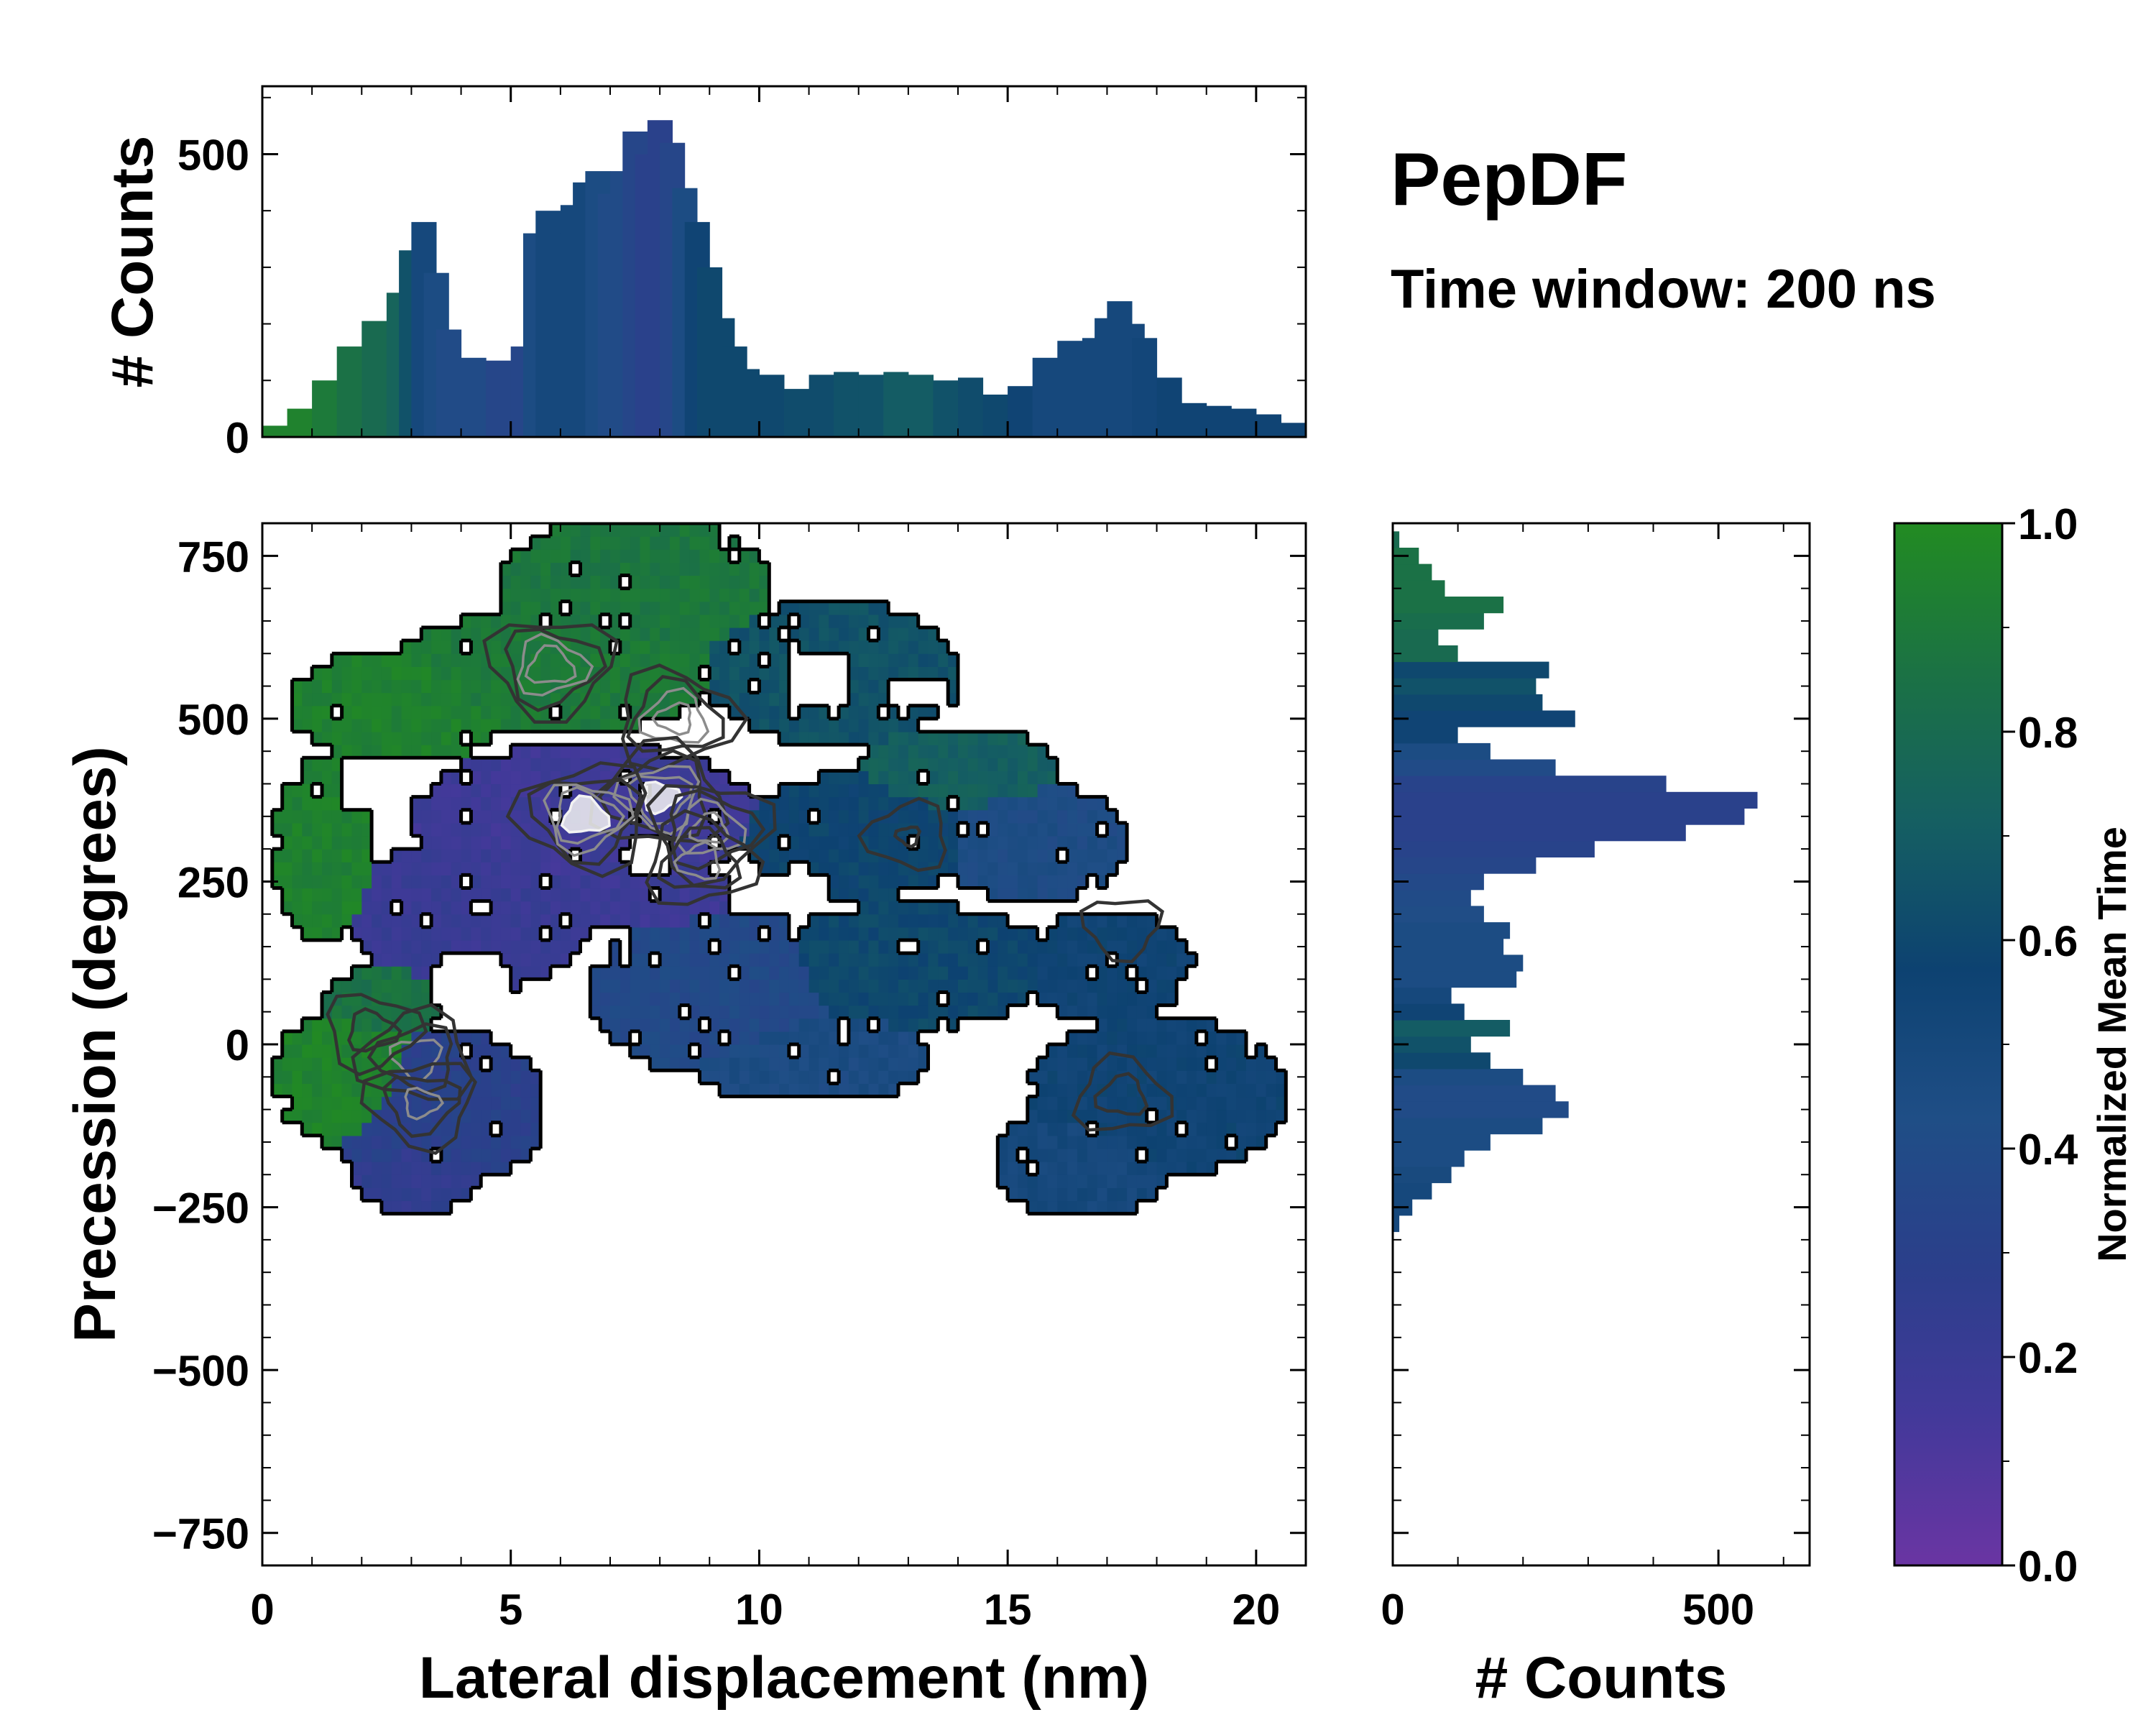 The width and height of the screenshot is (2156, 1725). What do you see at coordinates (2048, 1566) in the screenshot?
I see `colorbar-tick-label: 0.0` at bounding box center [2048, 1566].